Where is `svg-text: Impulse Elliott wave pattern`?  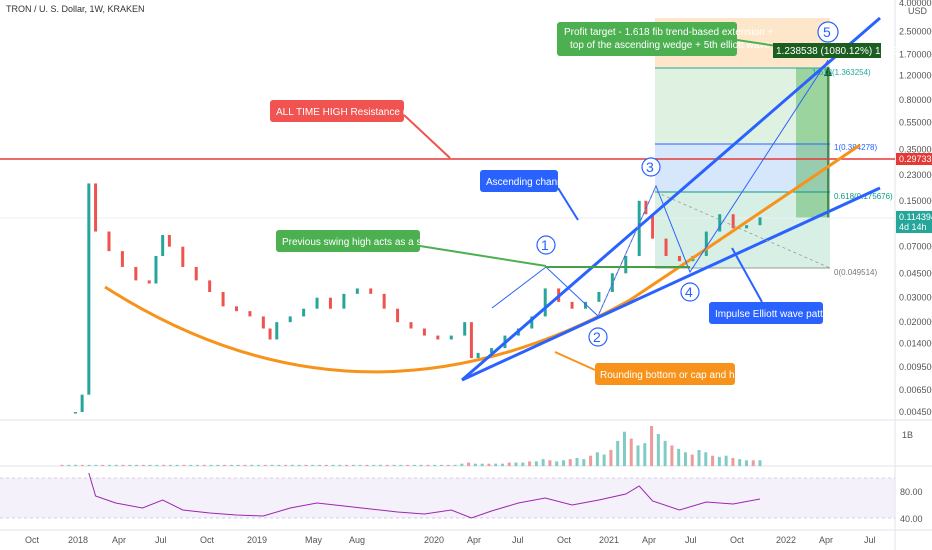 svg-text: Impulse Elliott wave pattern is located at coordinates (776, 314).